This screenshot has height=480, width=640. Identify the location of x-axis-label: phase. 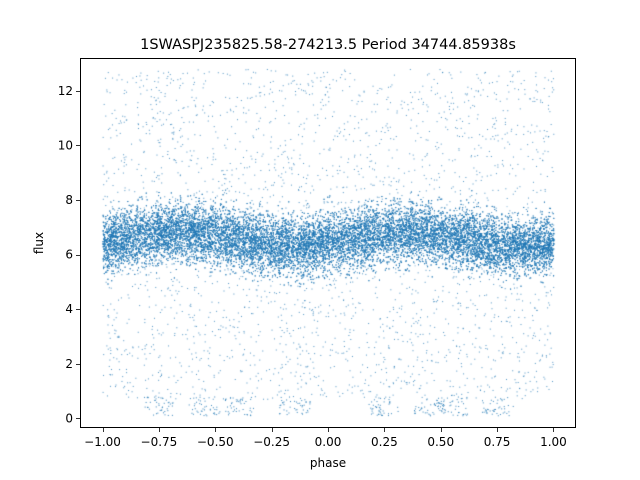
(328, 463).